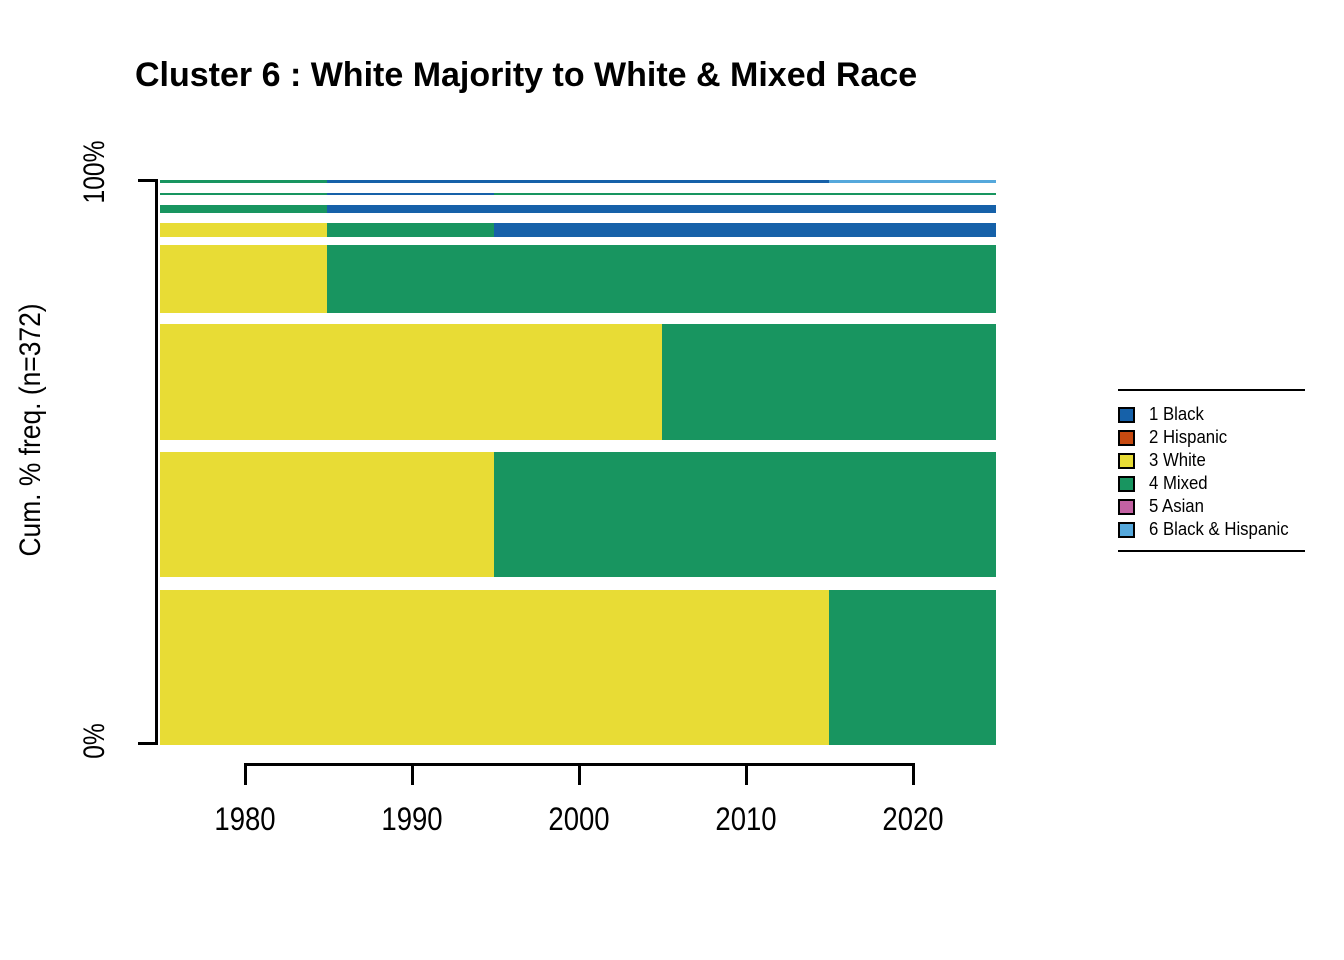 This screenshot has width=1344, height=960. I want to click on x-tick-label-1990: 1990, so click(412, 819).